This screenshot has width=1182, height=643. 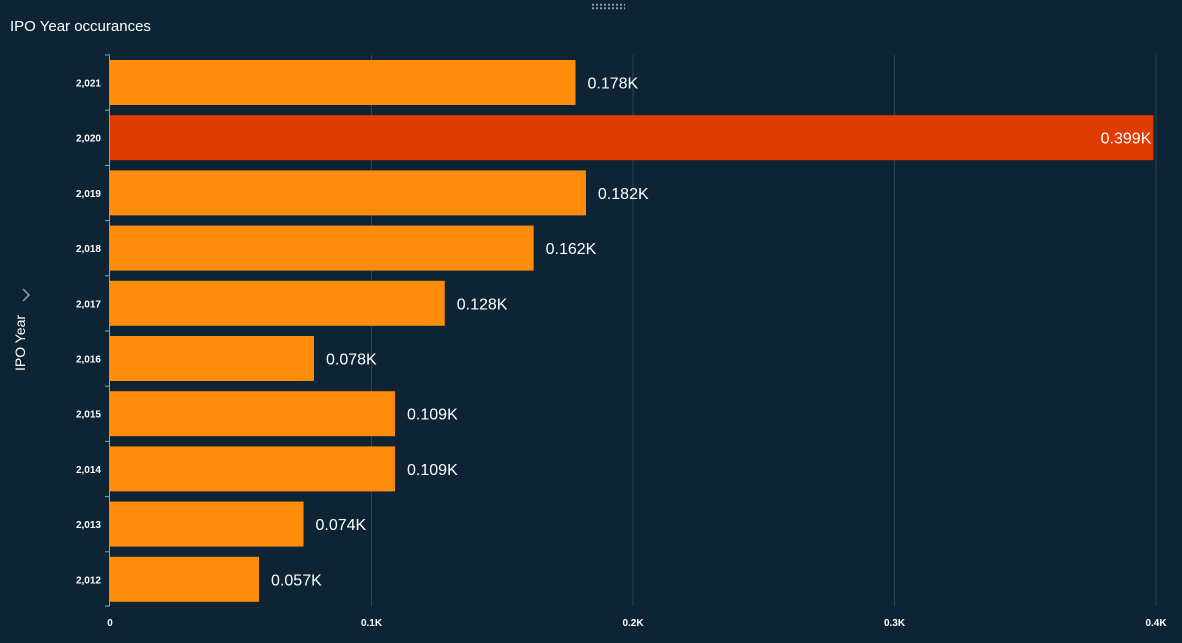 What do you see at coordinates (88, 84) in the screenshot?
I see `y-tick-label: 2,021` at bounding box center [88, 84].